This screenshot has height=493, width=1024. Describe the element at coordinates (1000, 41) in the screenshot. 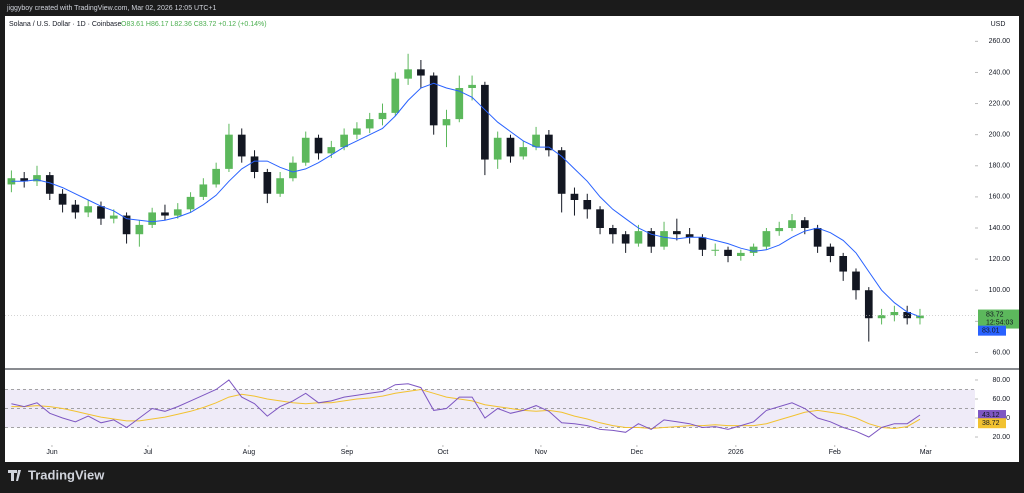

I see `y-tick-label: 260.00` at that location.